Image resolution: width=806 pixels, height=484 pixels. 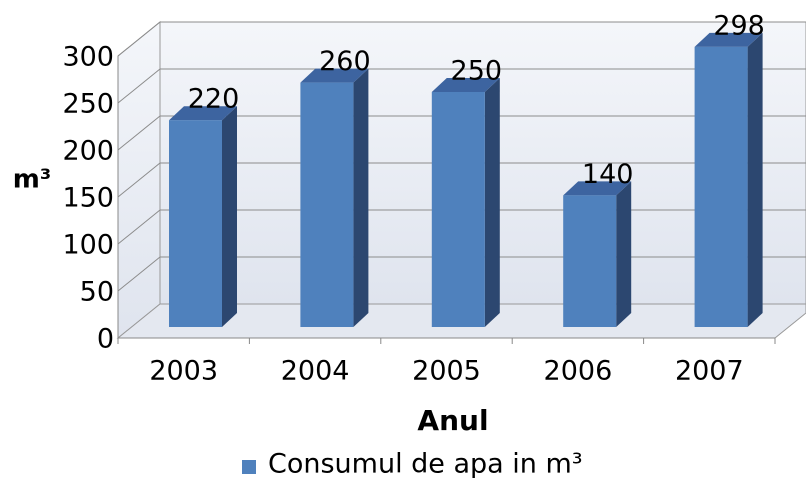 What do you see at coordinates (477, 71) in the screenshot?
I see `value-label: 250` at bounding box center [477, 71].